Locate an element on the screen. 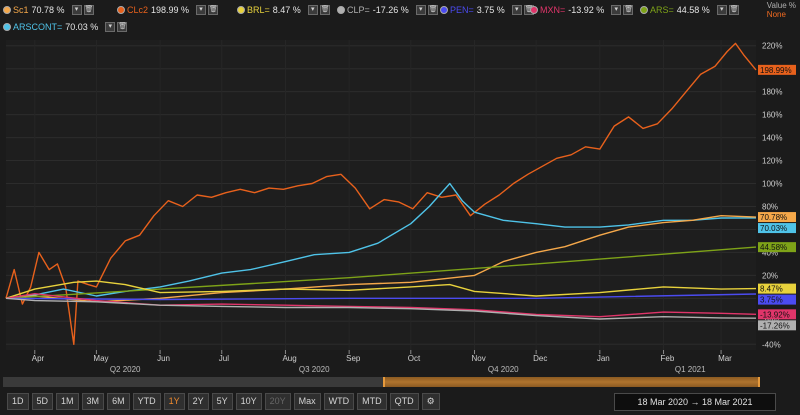  legend-series-name: ARSCONT= is located at coordinates (38, 27).